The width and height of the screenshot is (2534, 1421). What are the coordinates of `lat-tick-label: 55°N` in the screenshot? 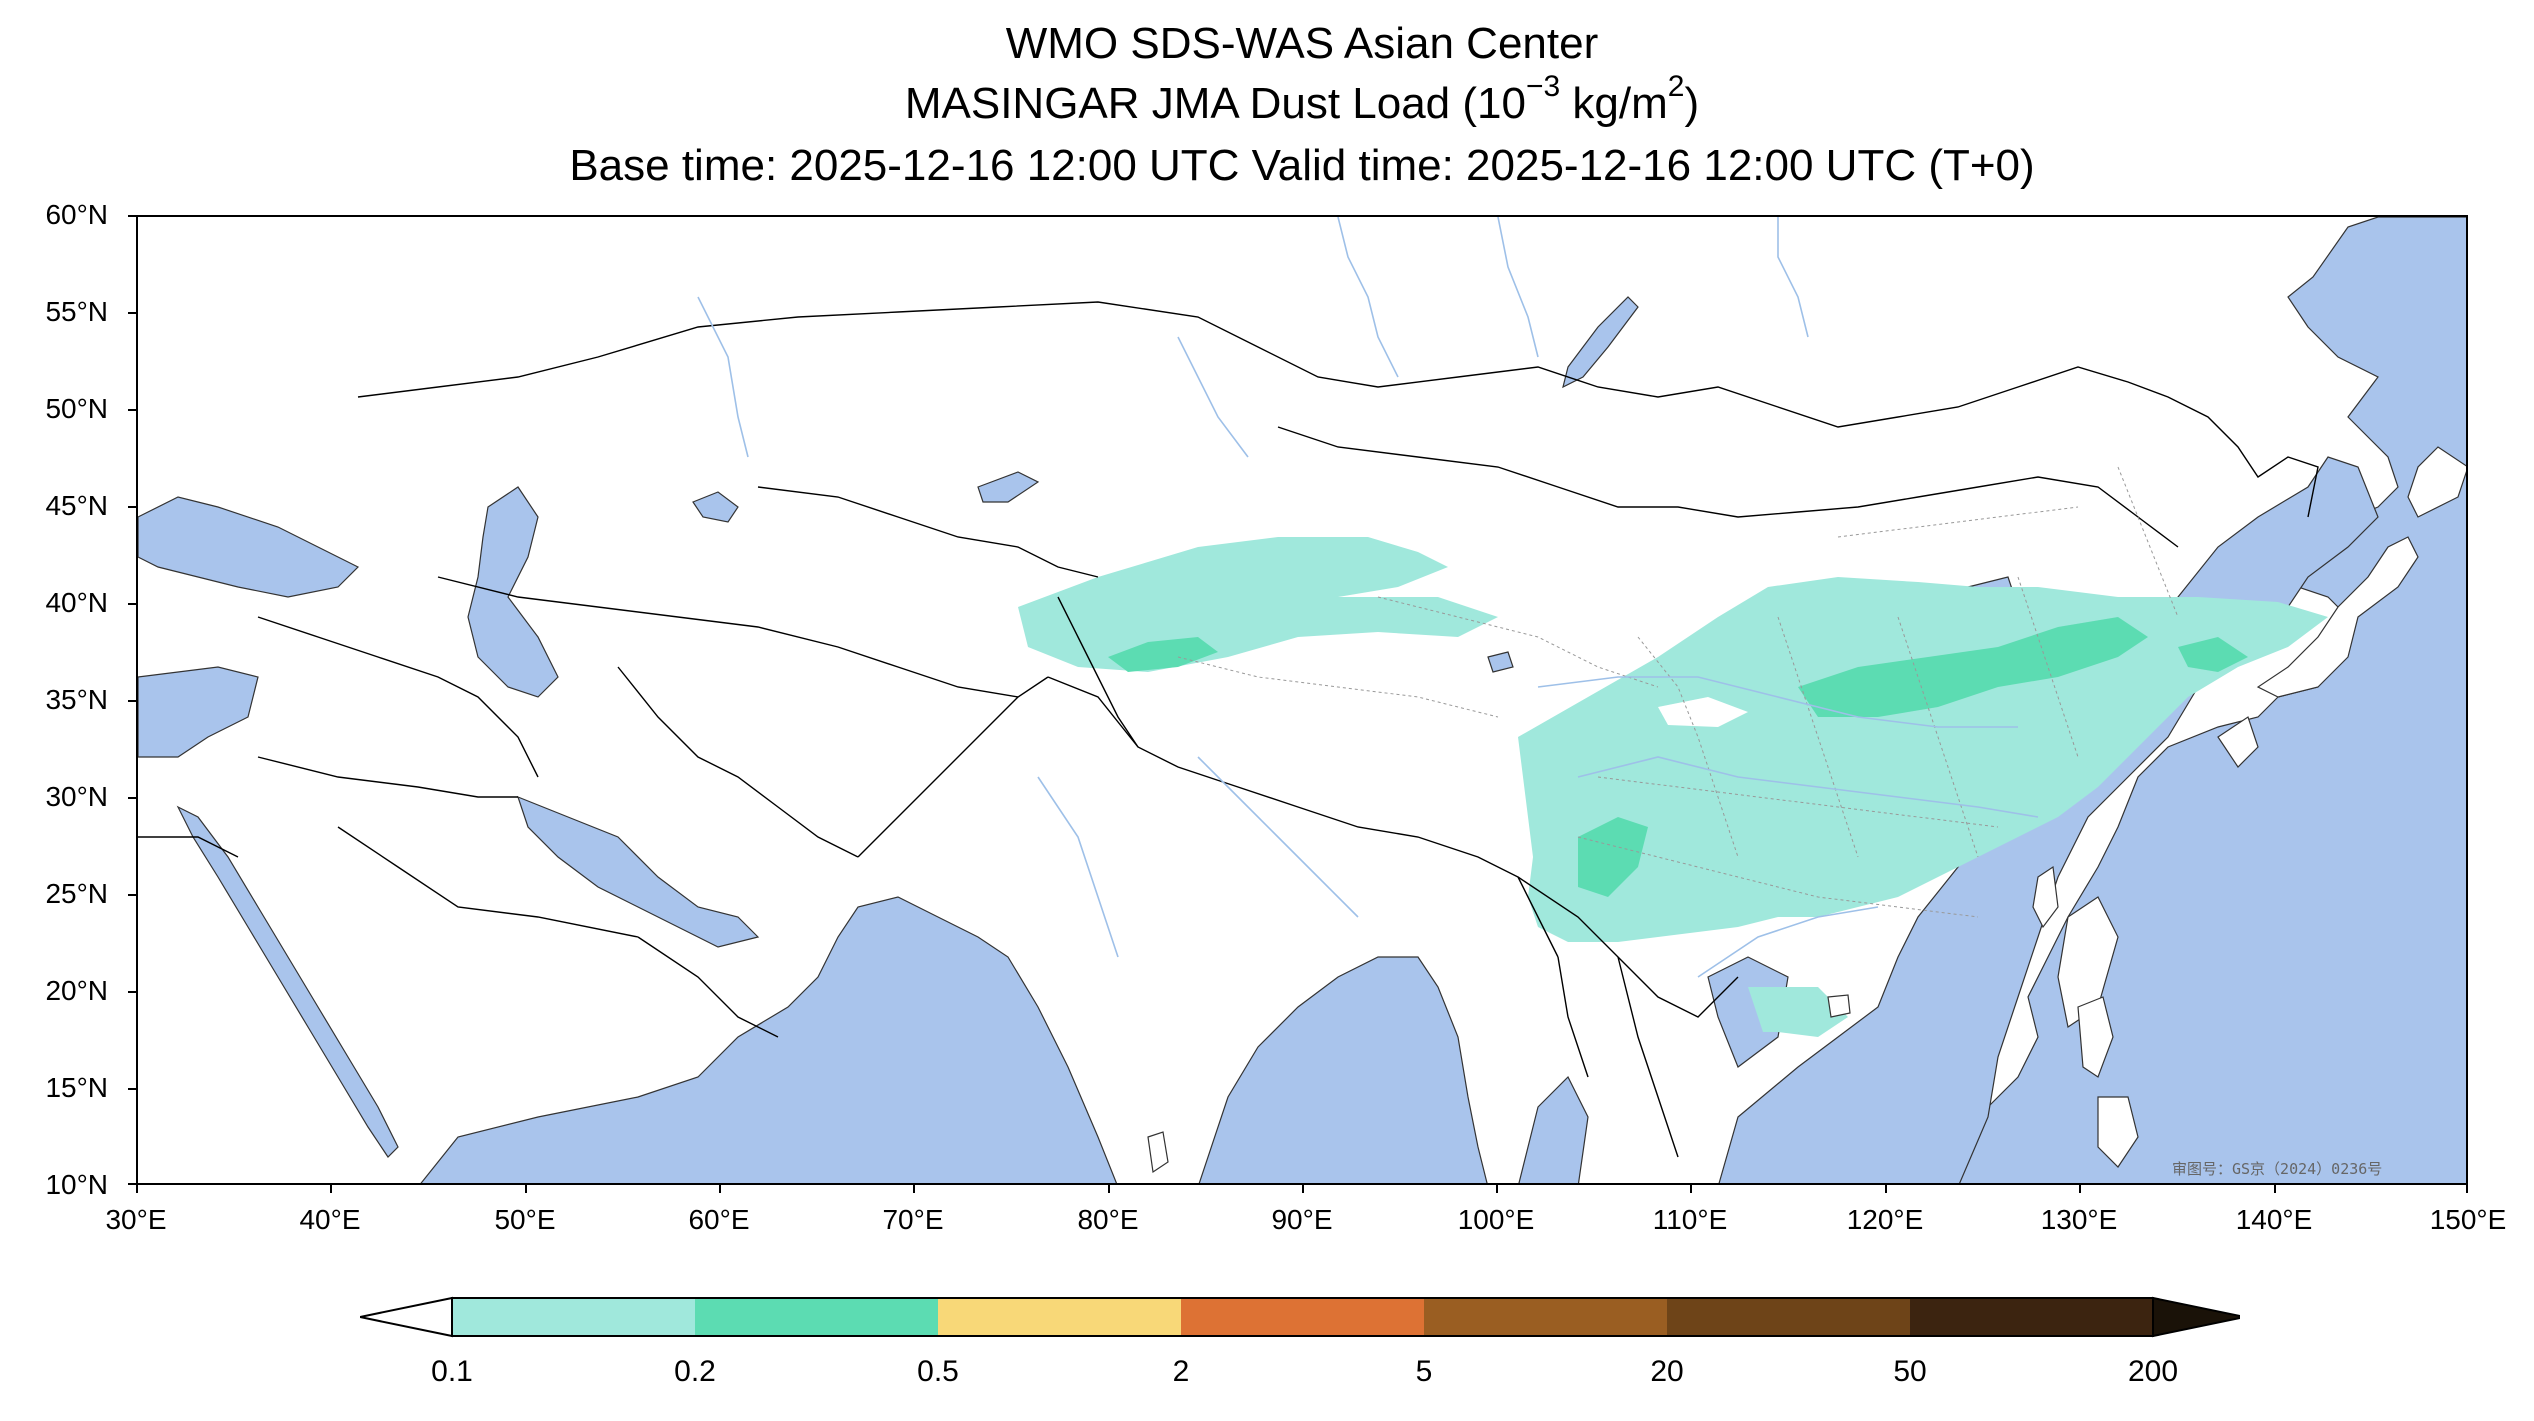 It's located at (76, 311).